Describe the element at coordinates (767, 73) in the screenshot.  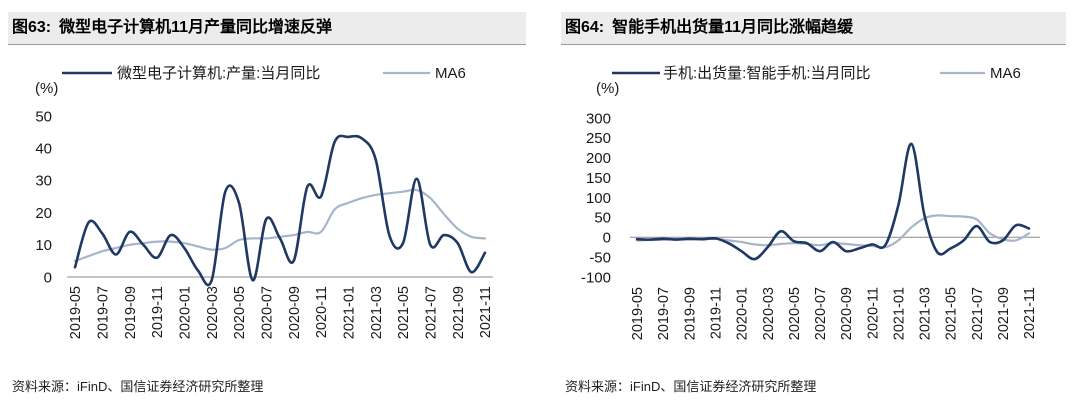
I see `legend-label-yoy: 手机:出货量:智能手机:当月同比` at that location.